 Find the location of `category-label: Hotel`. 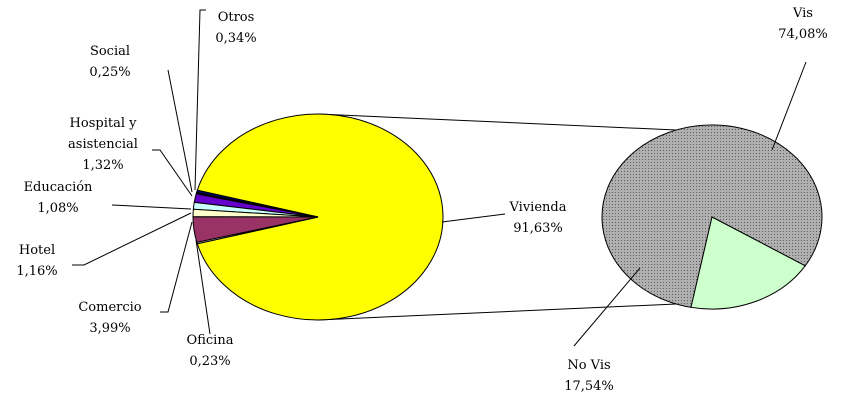

category-label: Hotel is located at coordinates (37, 250).